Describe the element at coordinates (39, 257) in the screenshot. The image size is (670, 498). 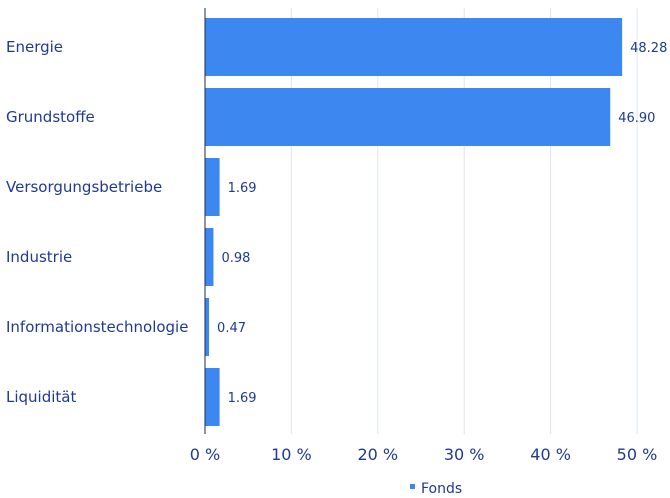
I see `category-label-3: Industrie` at that location.